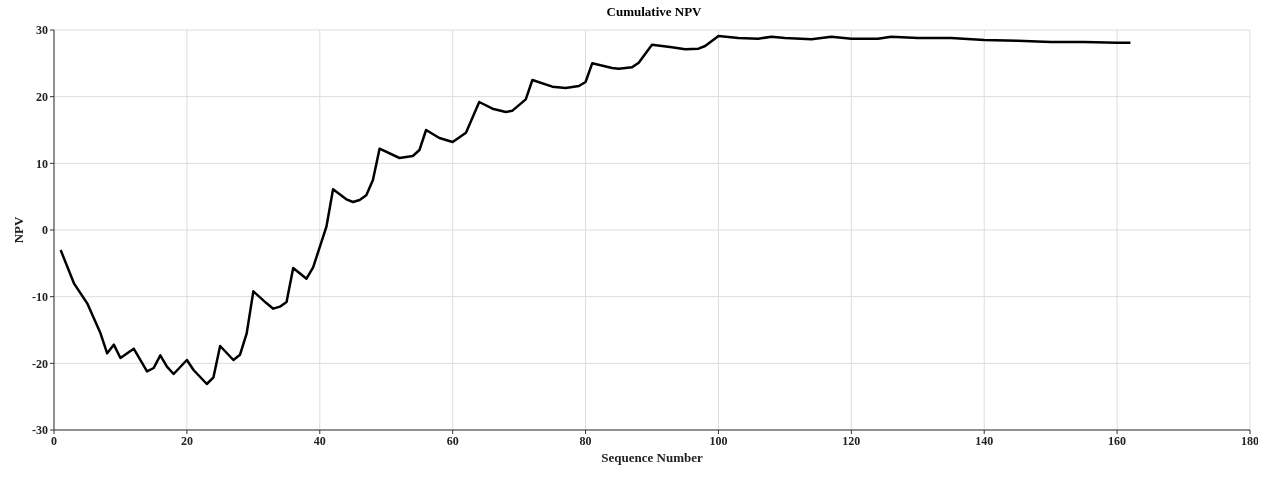 The height and width of the screenshot is (479, 1268). What do you see at coordinates (984, 440) in the screenshot?
I see `x-tick-label: 140` at bounding box center [984, 440].